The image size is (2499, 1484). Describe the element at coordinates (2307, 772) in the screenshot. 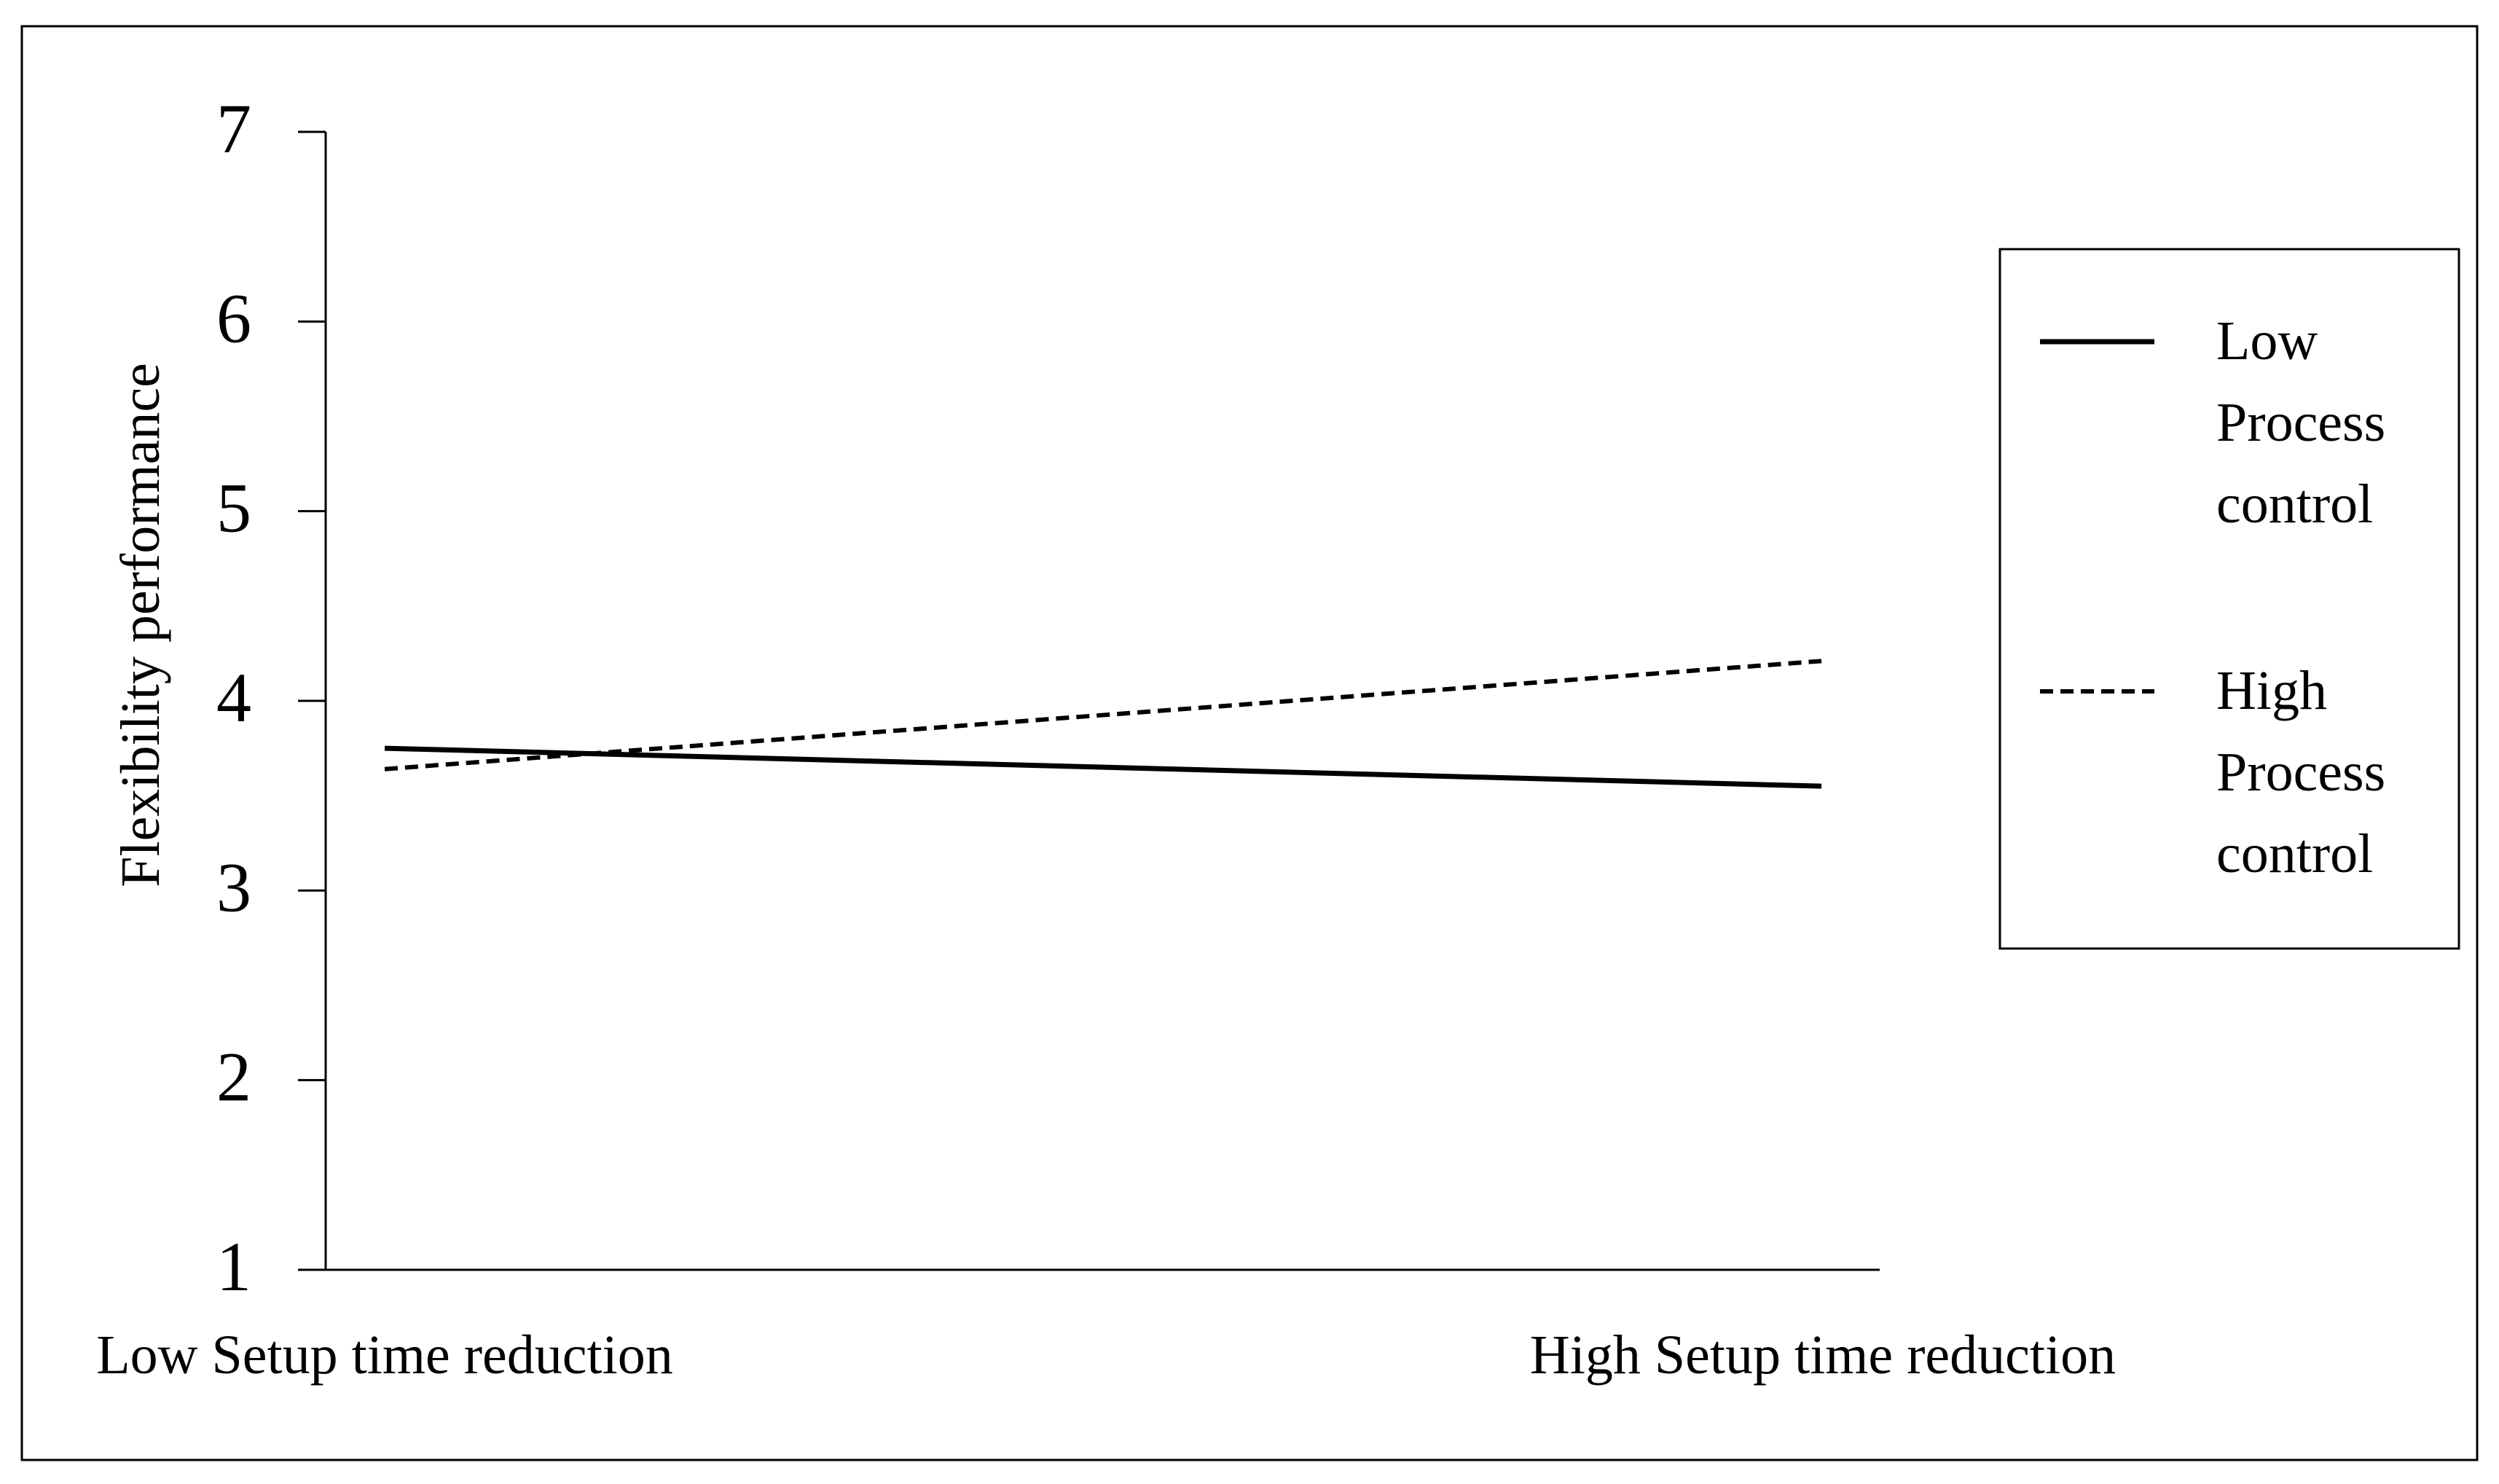

I see `legend-label-high-process-control: High Process control` at that location.